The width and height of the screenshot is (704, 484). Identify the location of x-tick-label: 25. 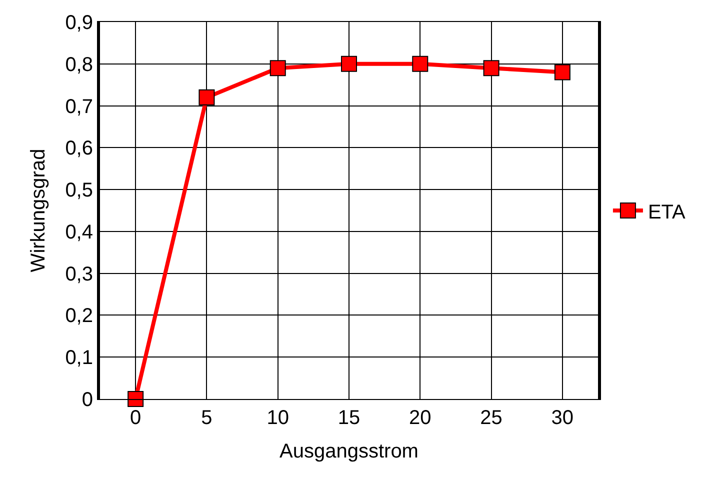
(491, 418).